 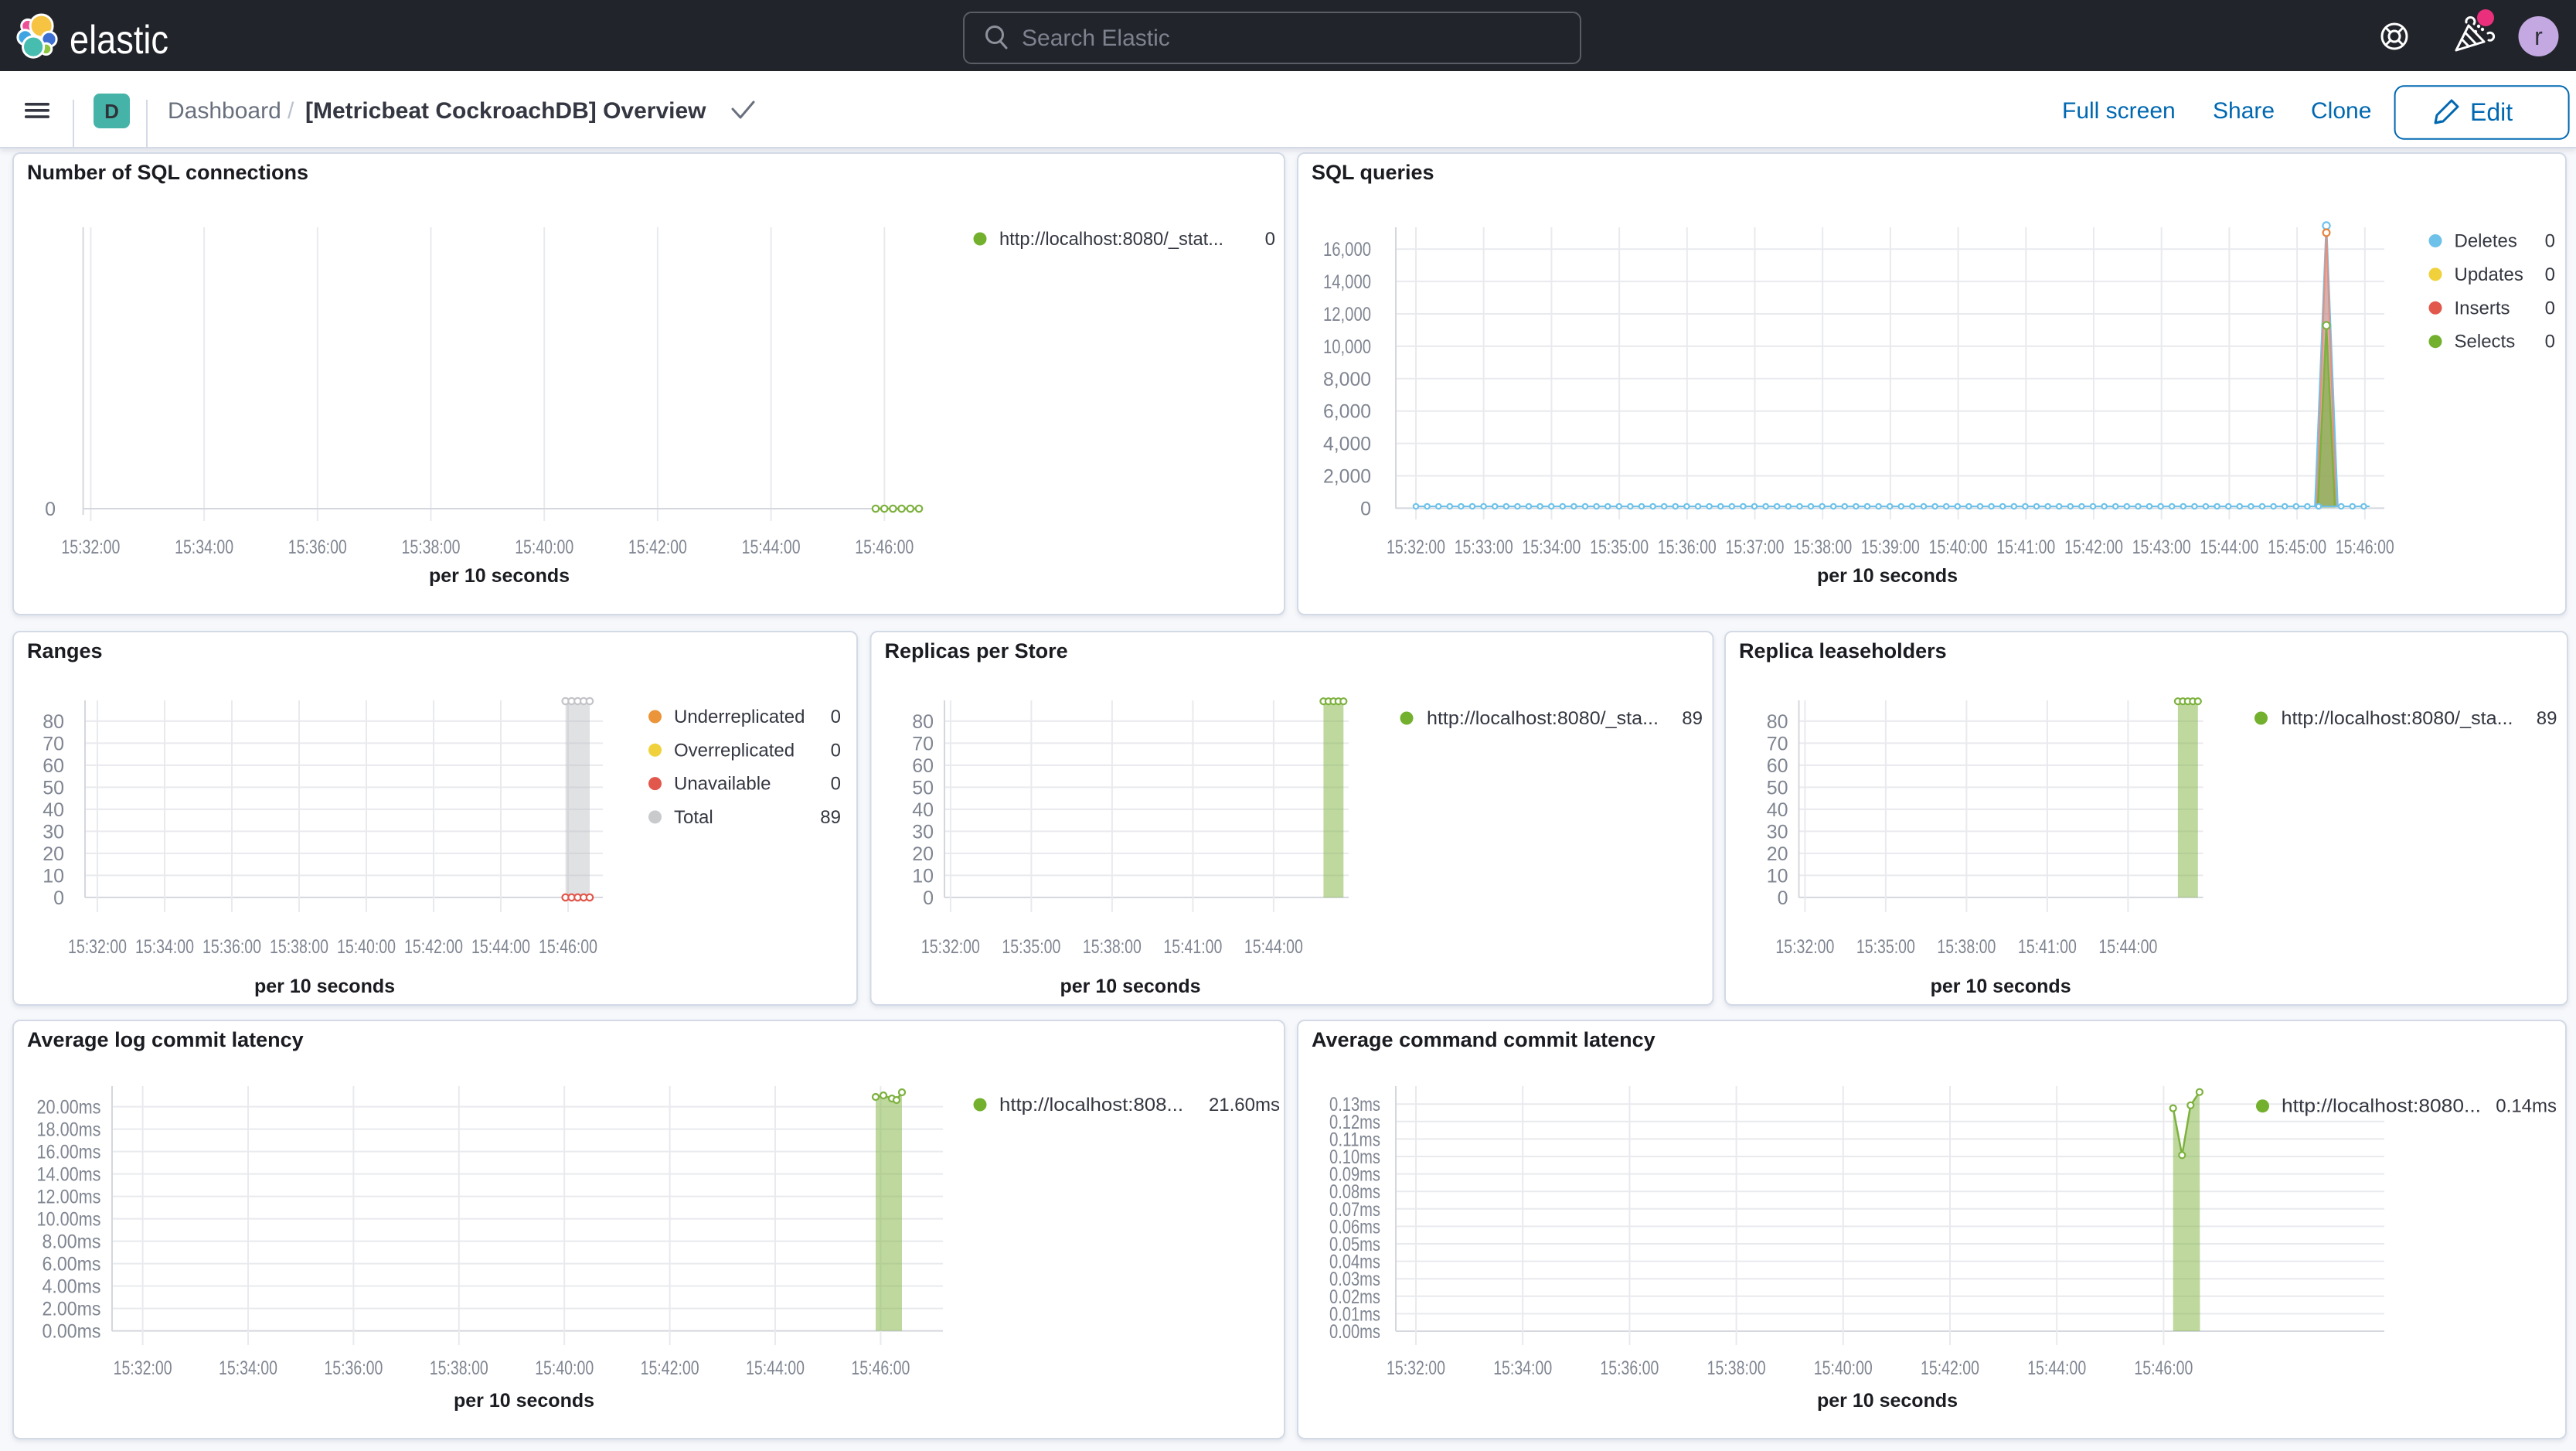 I want to click on svg-text: Deletes, so click(x=2486, y=242).